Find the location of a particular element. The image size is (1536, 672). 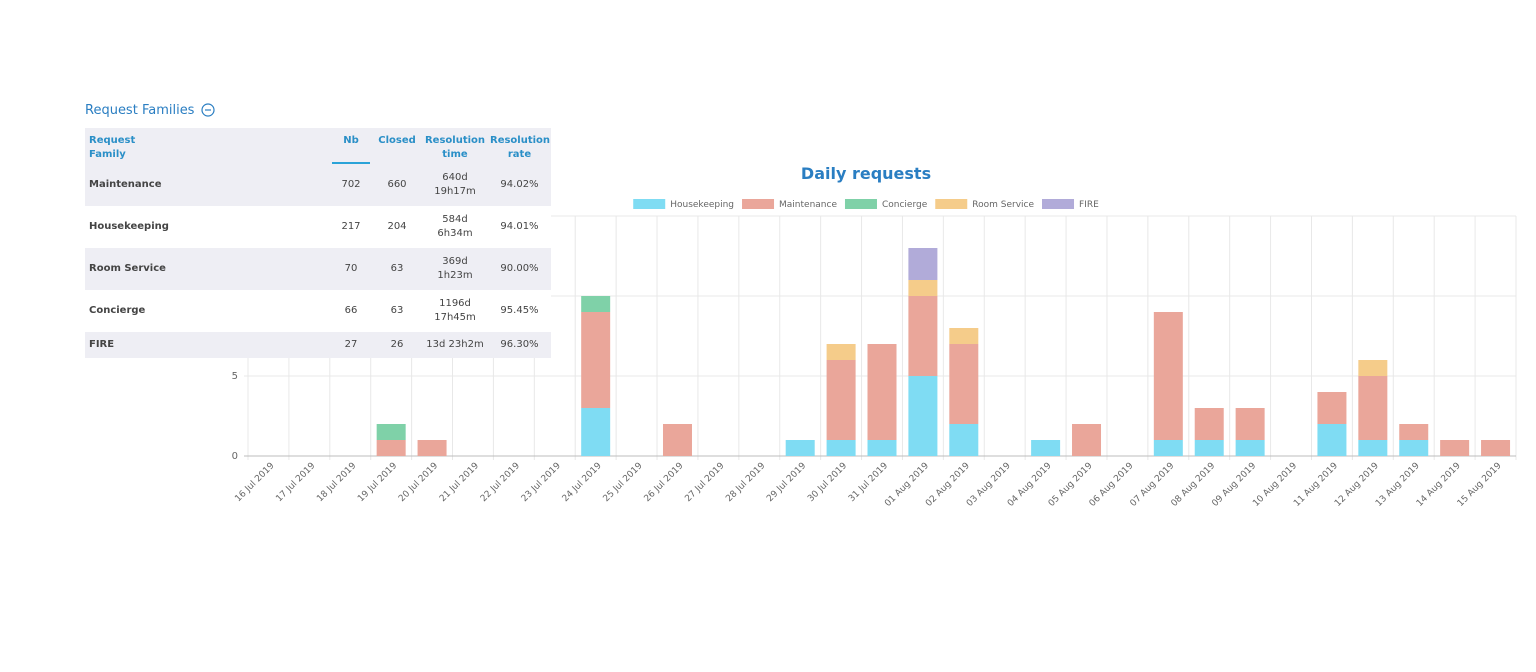

resolution-rate-cell: 95.45% is located at coordinates (519, 311).